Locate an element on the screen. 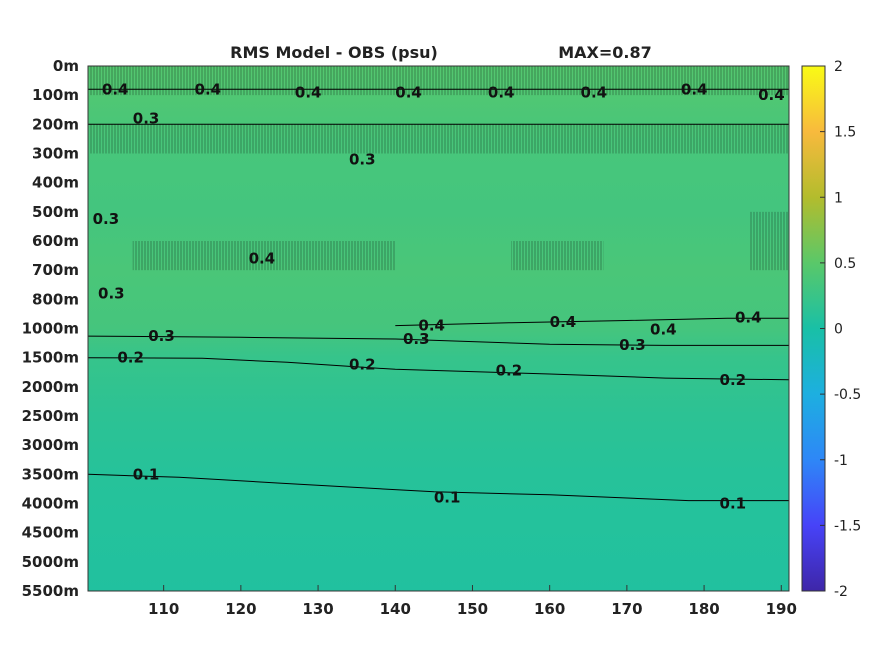 This screenshot has width=875, height=656. y-tick-label: 5500m is located at coordinates (50, 591).